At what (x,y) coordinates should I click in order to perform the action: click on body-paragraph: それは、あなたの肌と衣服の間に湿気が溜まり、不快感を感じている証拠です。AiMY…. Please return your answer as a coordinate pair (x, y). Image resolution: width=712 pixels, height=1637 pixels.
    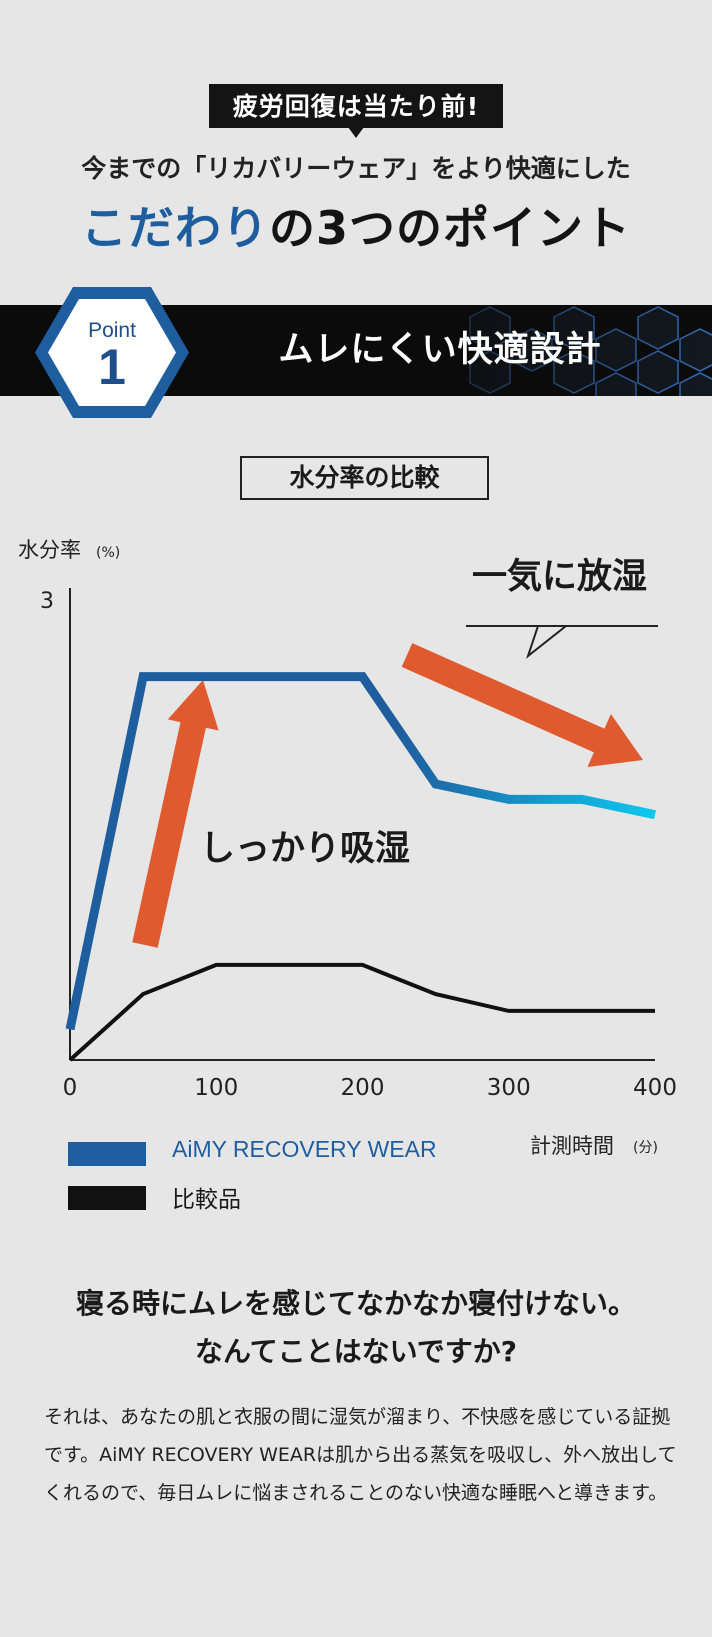
    Looking at the image, I should click on (360, 1455).